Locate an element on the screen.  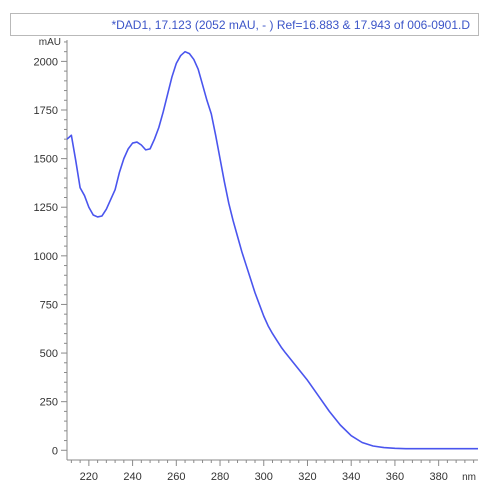
y-tick-label: 750 is located at coordinates (49, 305).